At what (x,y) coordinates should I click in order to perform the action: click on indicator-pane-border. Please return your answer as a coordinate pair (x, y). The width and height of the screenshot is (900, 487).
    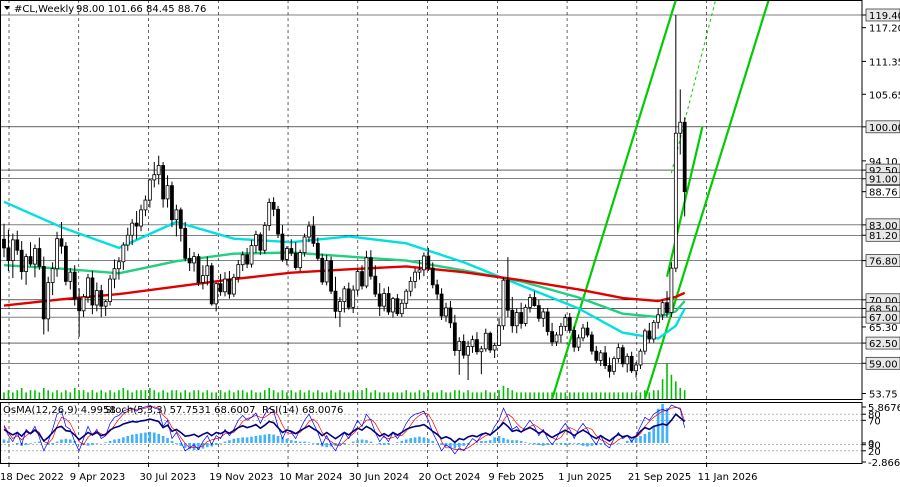
    Looking at the image, I should click on (431, 433).